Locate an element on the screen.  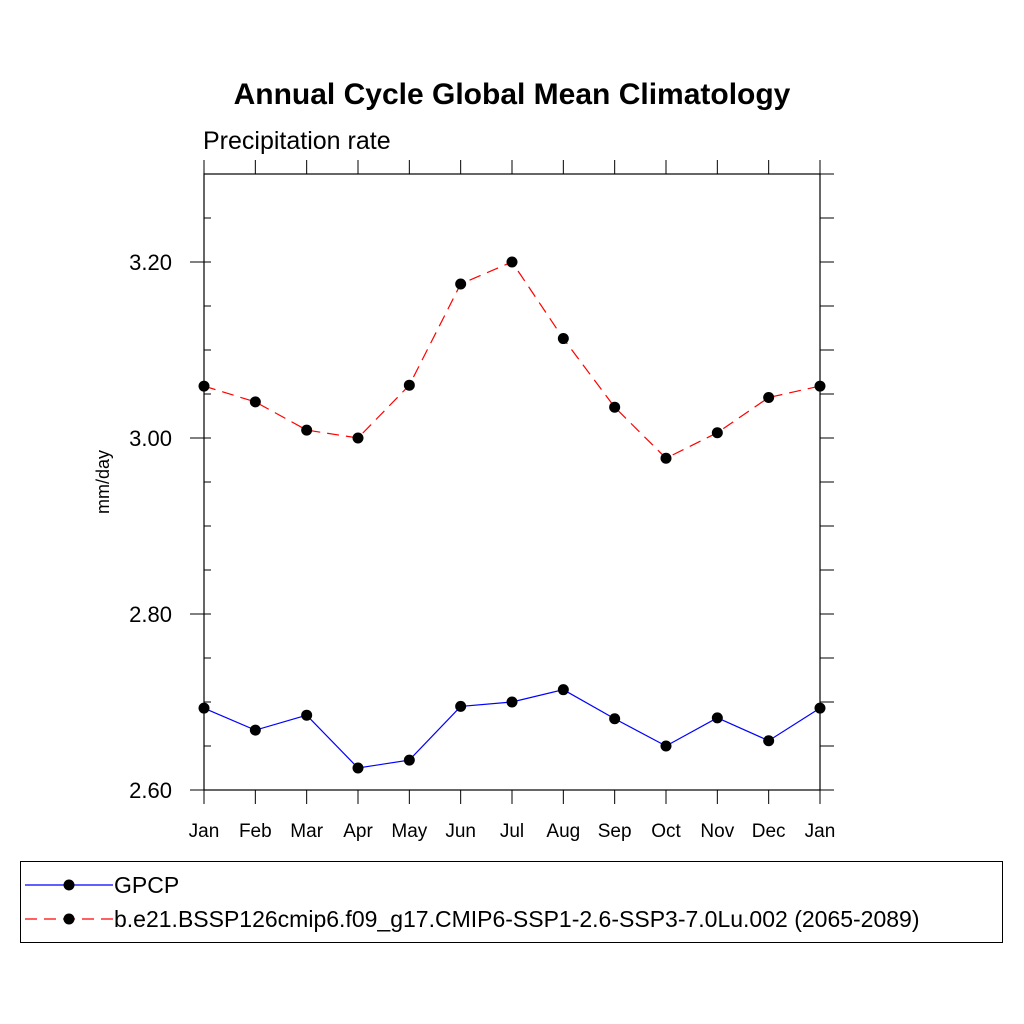
legend-item-gpcp: GPCP is located at coordinates (511, 885).